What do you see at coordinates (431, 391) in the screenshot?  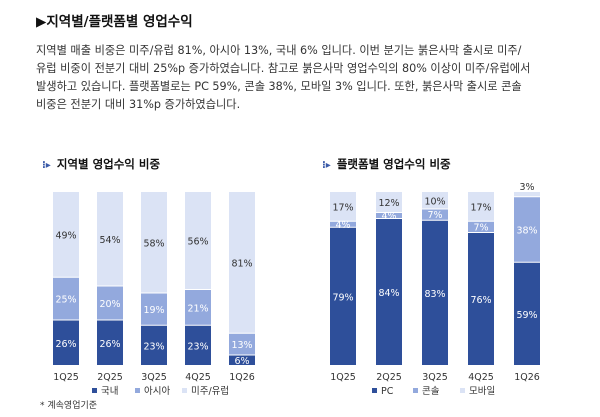 I see `legend-label: 콘솔` at bounding box center [431, 391].